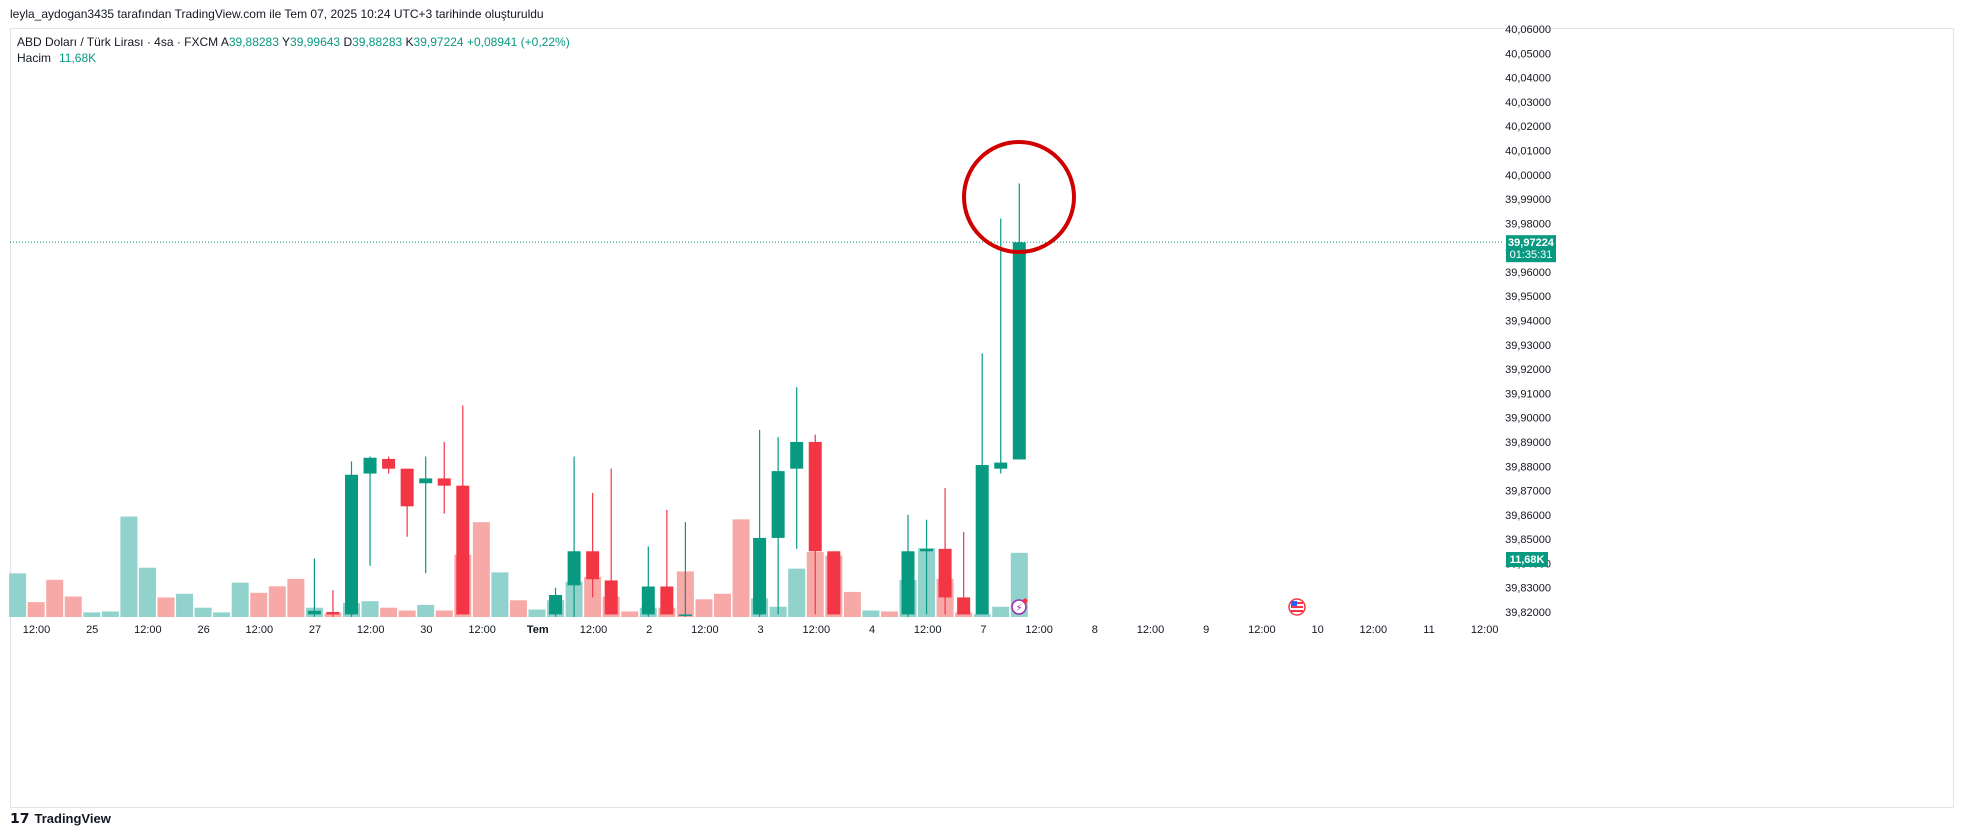 This screenshot has width=1963, height=836. What do you see at coordinates (1528, 176) in the screenshot?
I see `y-tick-label: 40,00000` at bounding box center [1528, 176].